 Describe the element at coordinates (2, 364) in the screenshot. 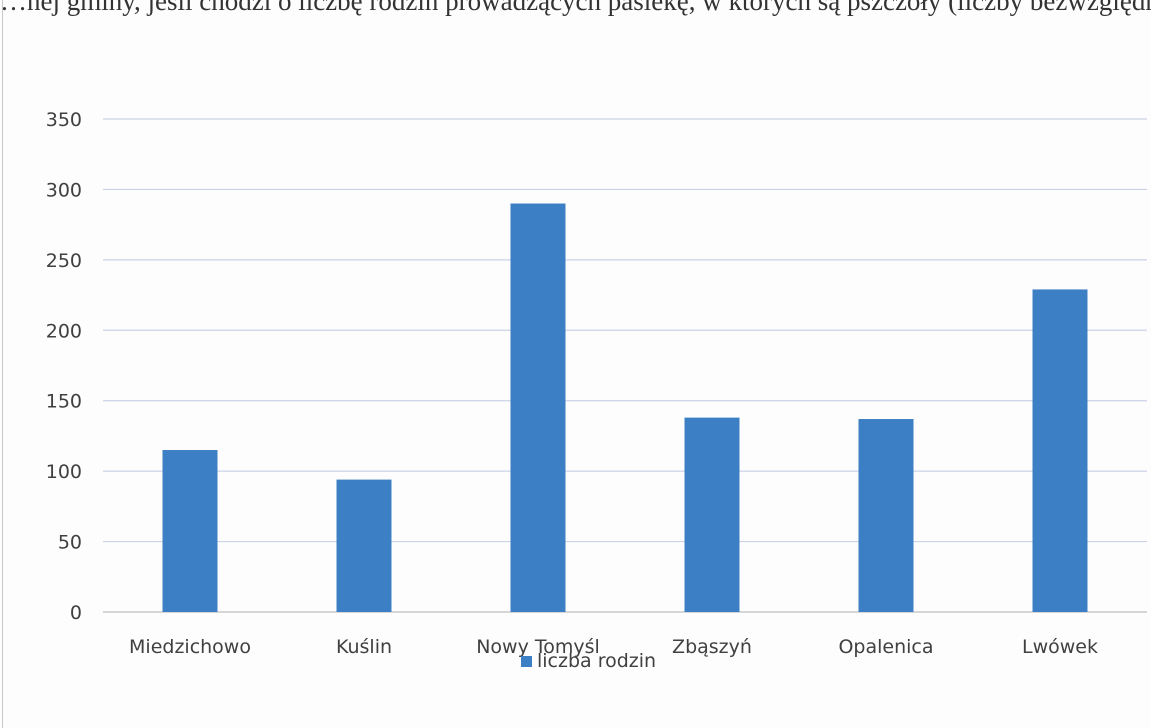

I see `scan-edge` at that location.